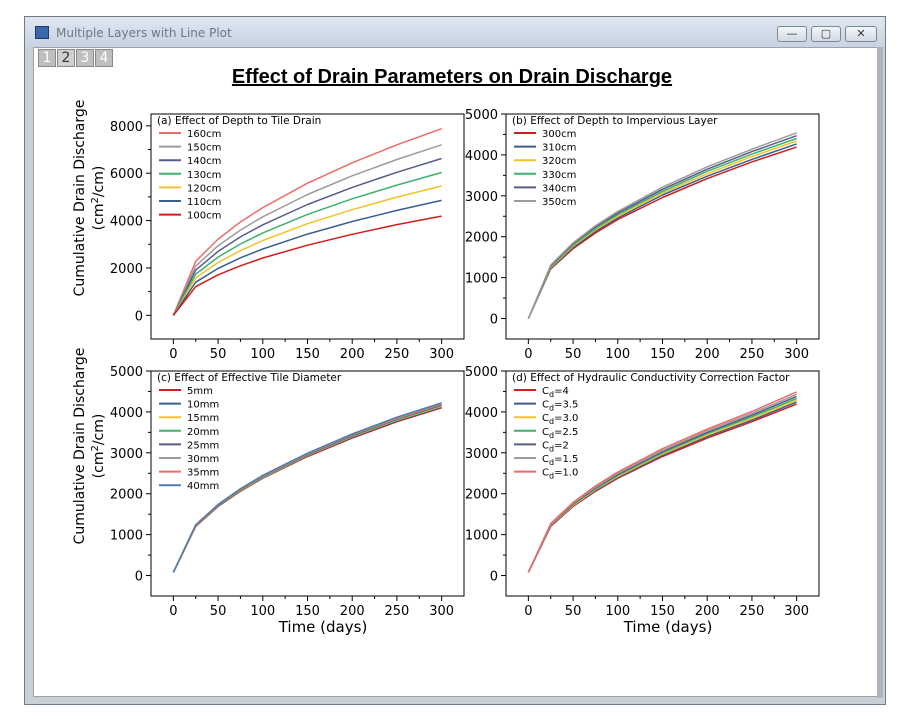  I want to click on chart-3-xtick-label: 300, so click(441, 611).